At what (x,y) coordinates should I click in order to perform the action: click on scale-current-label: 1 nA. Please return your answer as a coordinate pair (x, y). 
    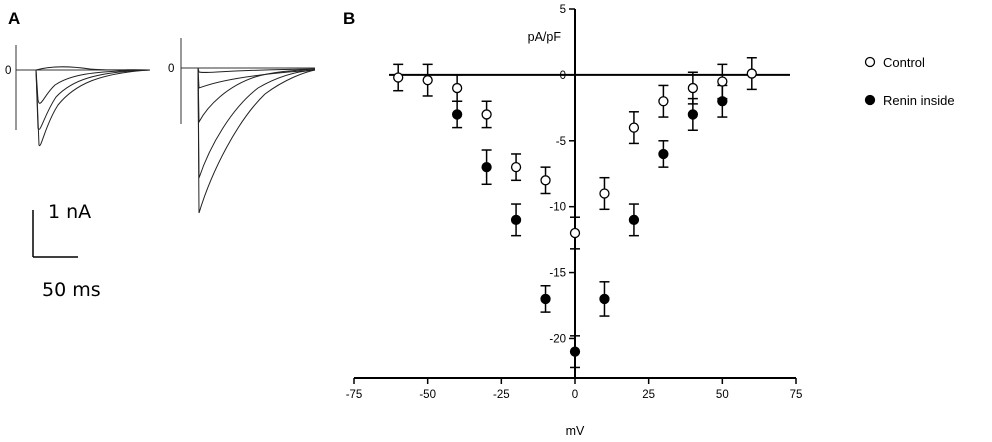
    Looking at the image, I should click on (69, 212).